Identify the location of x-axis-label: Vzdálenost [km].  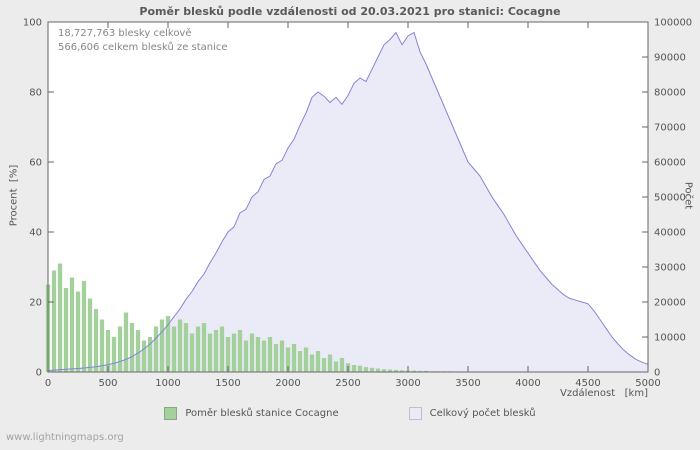
(604, 393).